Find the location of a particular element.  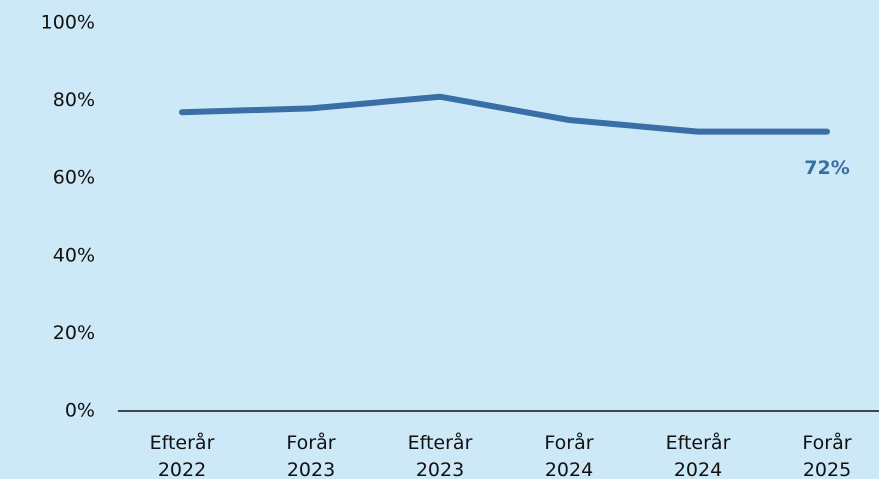

y-tick-label: 60% is located at coordinates (74, 178).